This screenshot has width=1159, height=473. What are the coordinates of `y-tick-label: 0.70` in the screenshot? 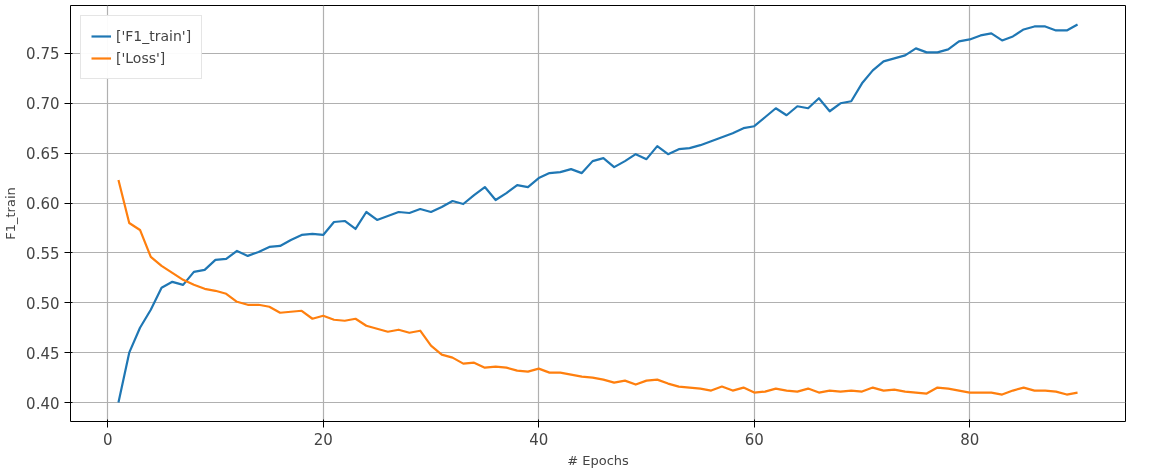 It's located at (43, 104).